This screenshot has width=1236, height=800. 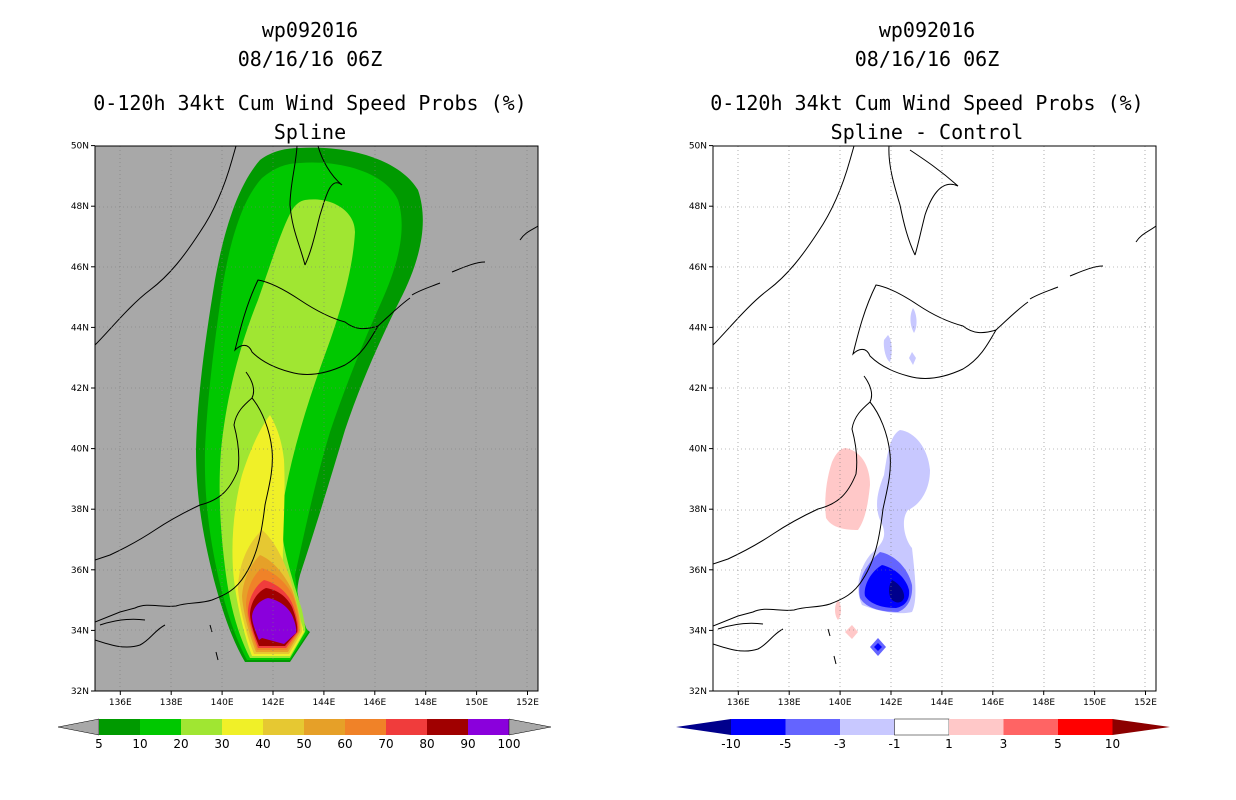 I want to click on left-lon-axis: 136E 138E 140E 142E 144E 146E 148E 150E 152E, so click(x=324, y=699).